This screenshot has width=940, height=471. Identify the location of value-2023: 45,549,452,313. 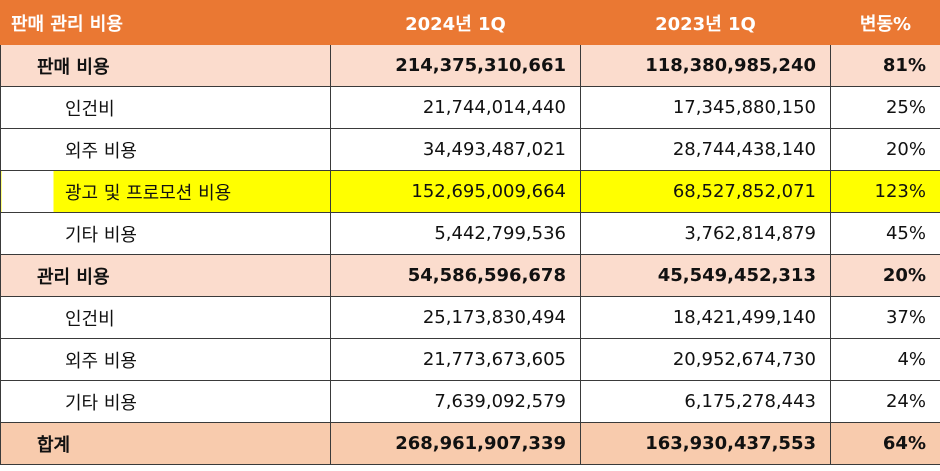
(705, 275).